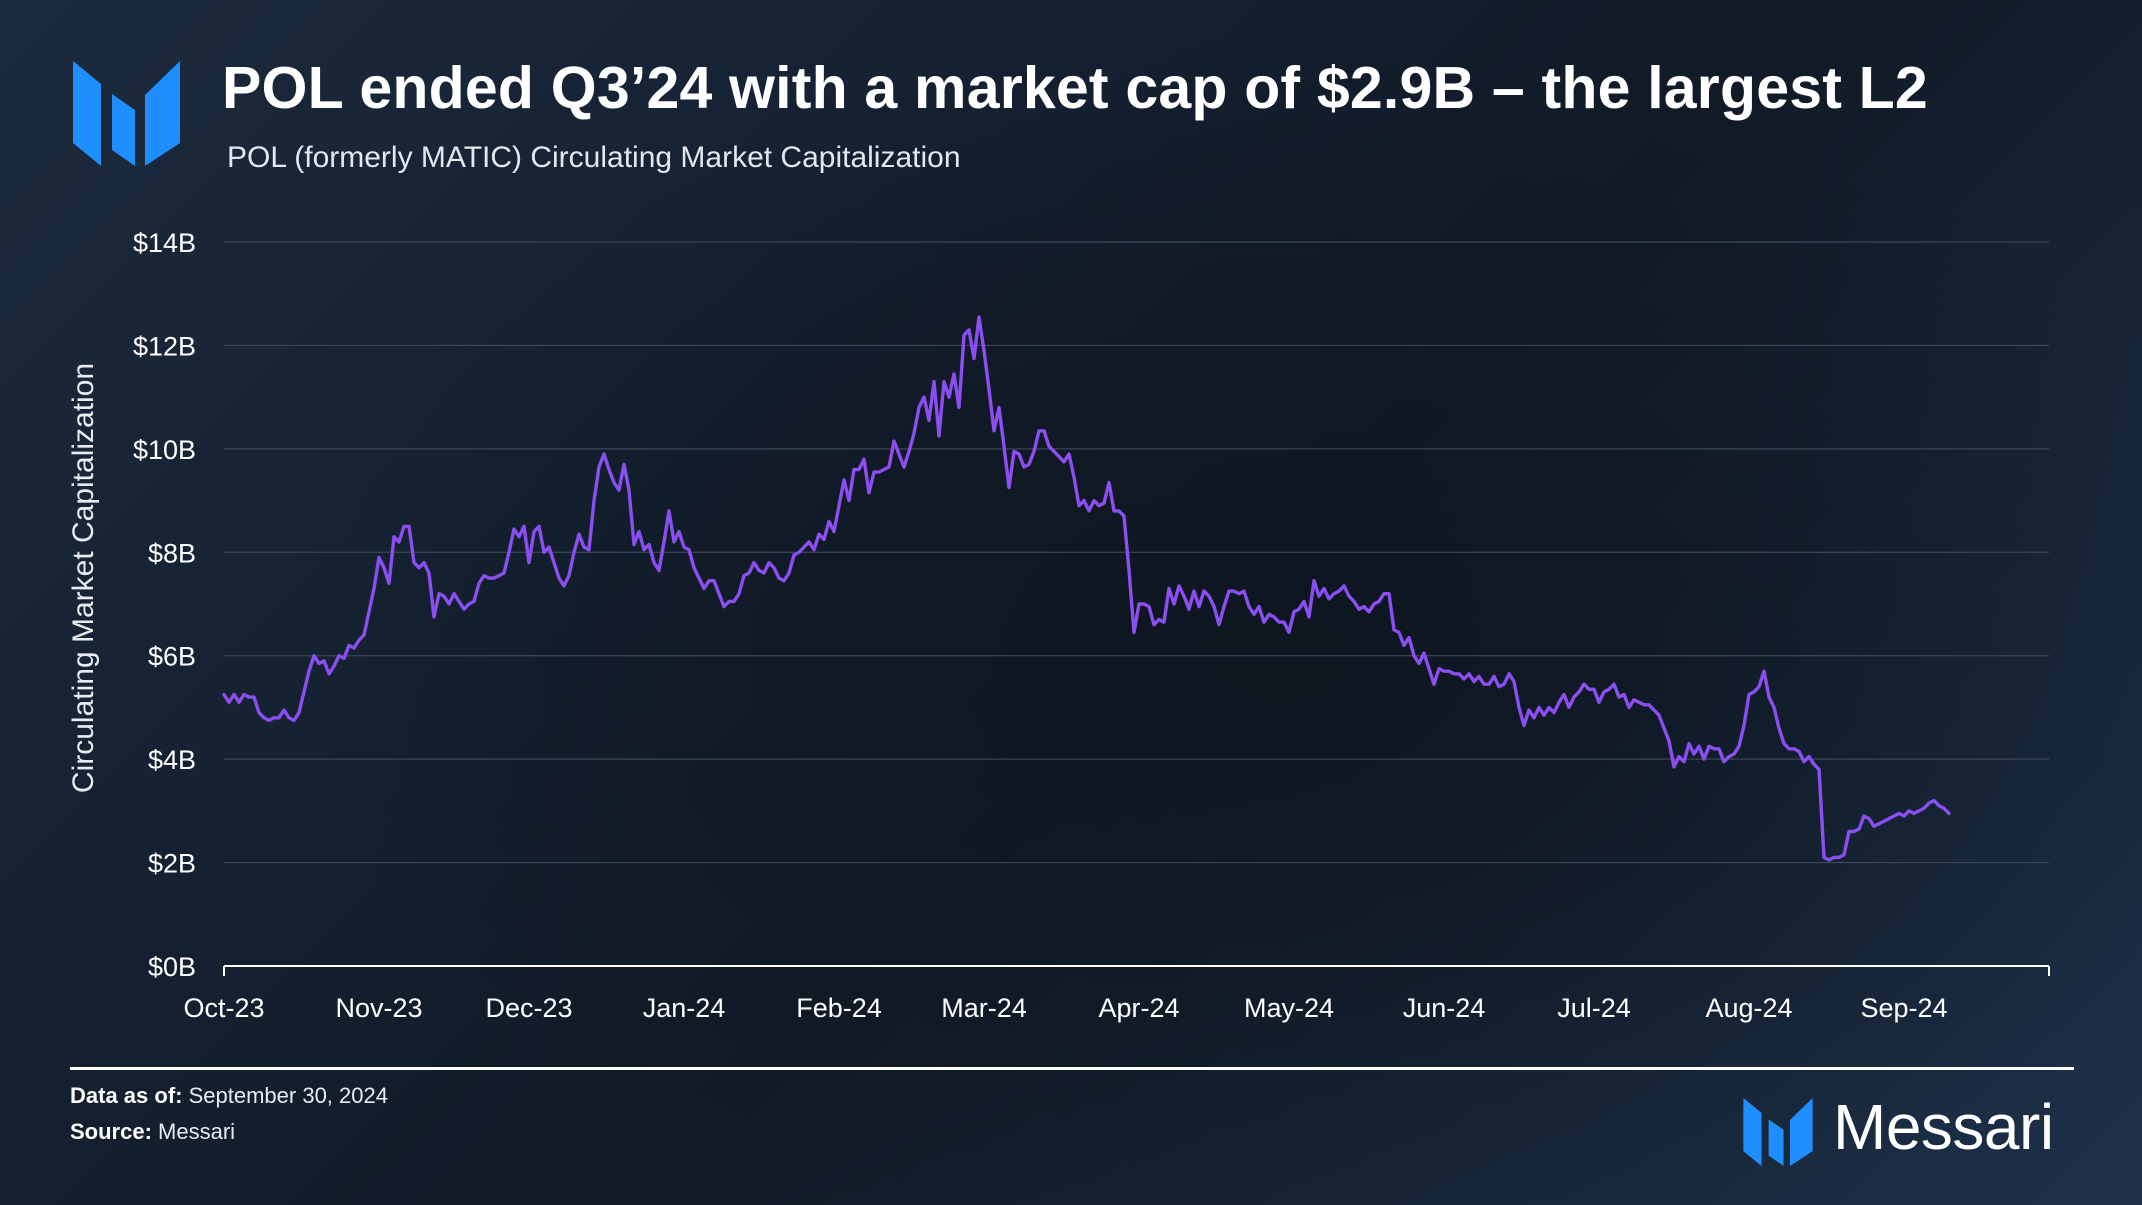  What do you see at coordinates (288, 1095) in the screenshot?
I see `data-as-of-value: September 30, 2024` at bounding box center [288, 1095].